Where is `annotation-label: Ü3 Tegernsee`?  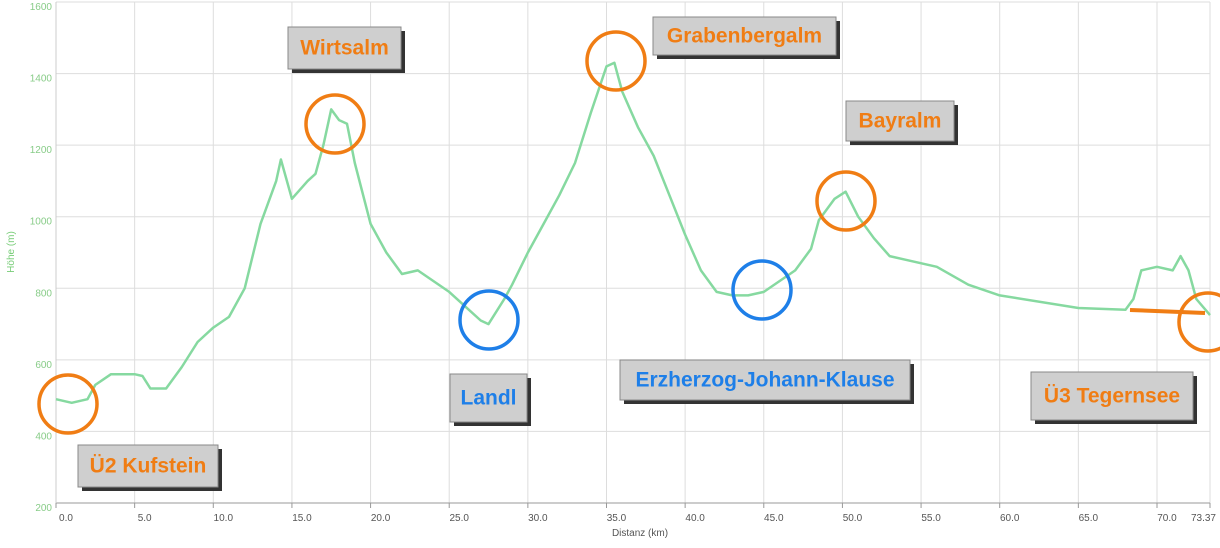 annotation-label: Ü3 Tegernsee is located at coordinates (1112, 396).